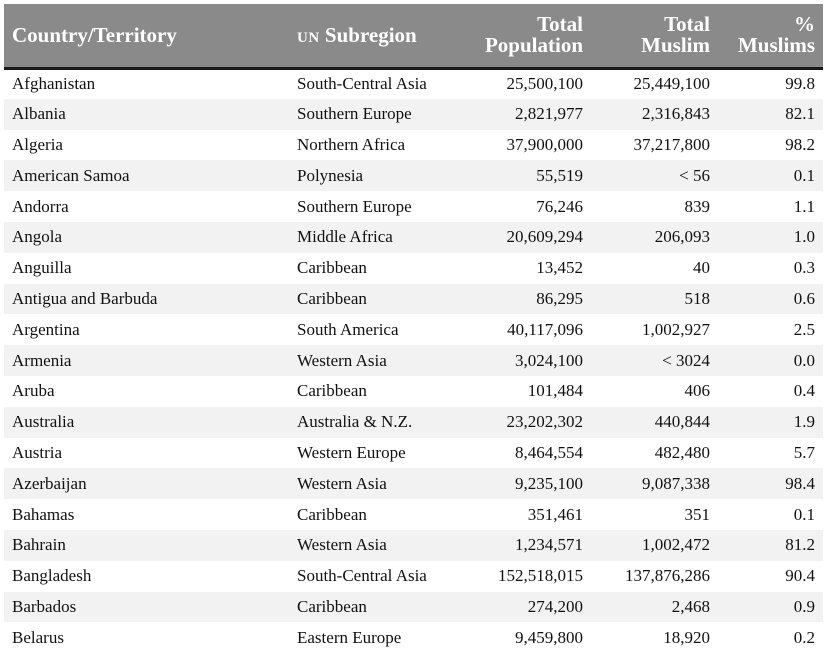 This screenshot has height=656, width=827. I want to click on cell-total-population: 25,500,100, so click(545, 84).